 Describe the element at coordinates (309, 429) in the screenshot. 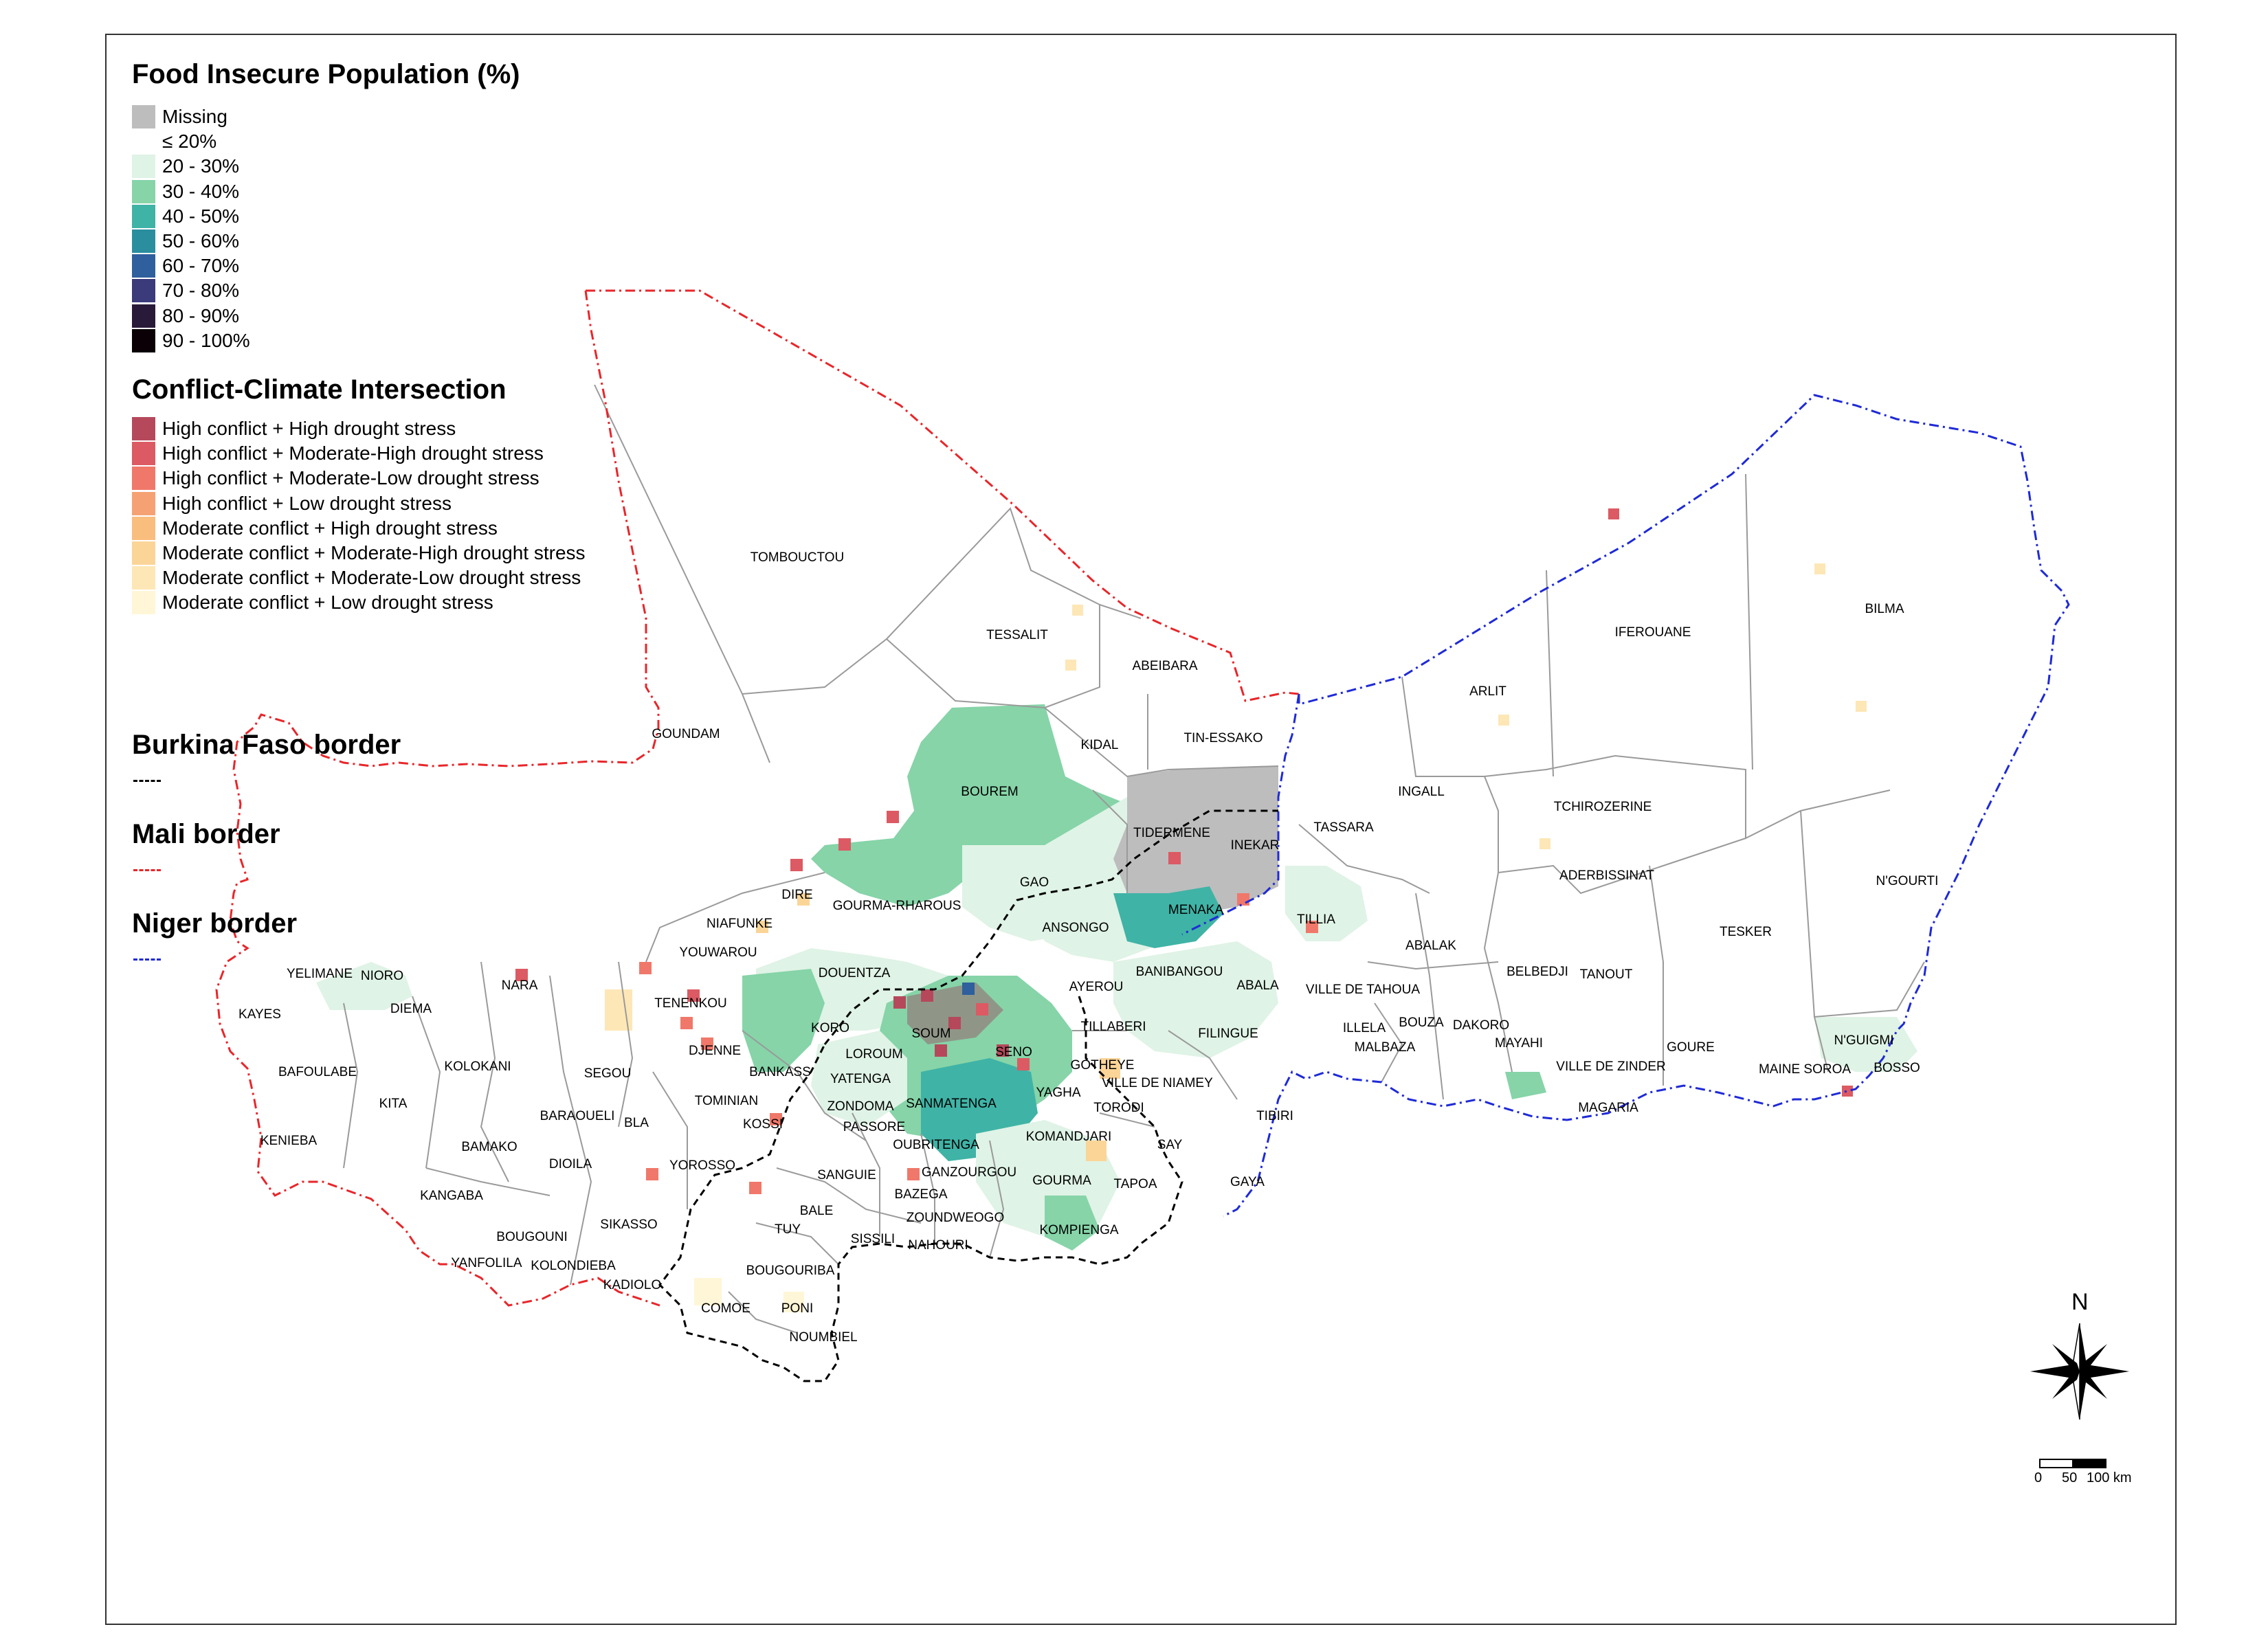

I see `legend-conflict-label: High conflict + High drought stress` at that location.